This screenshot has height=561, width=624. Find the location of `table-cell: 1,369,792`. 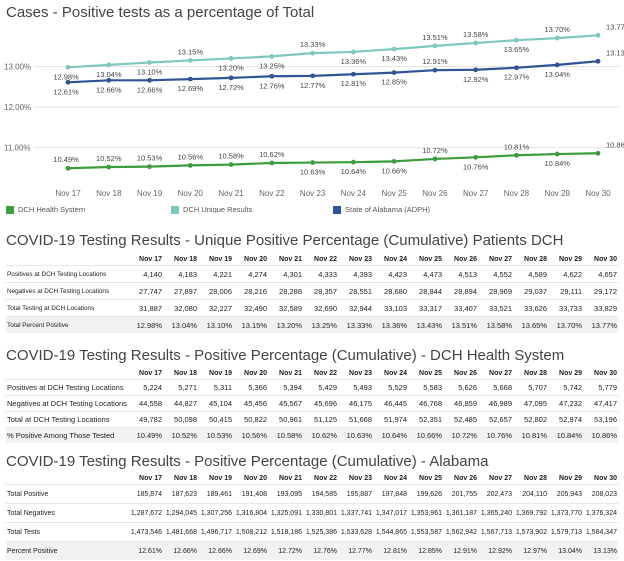

table-cell: 1,369,792 is located at coordinates (530, 513).